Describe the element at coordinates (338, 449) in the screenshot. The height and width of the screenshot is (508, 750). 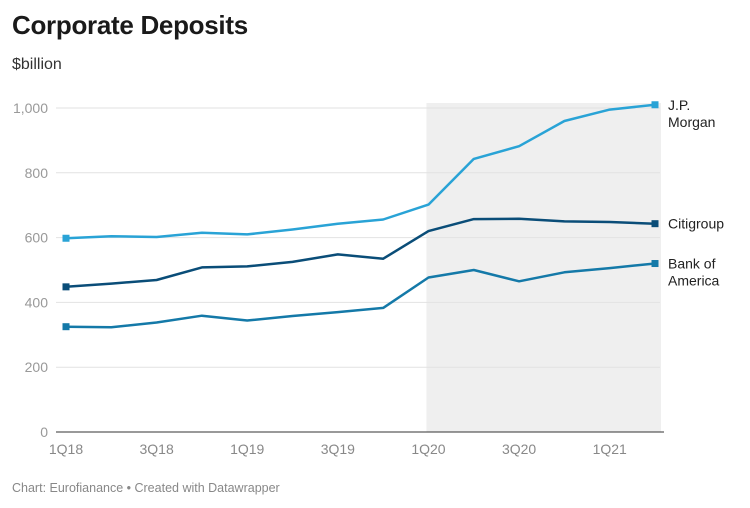
I see `x-tick-label: 3Q19` at that location.